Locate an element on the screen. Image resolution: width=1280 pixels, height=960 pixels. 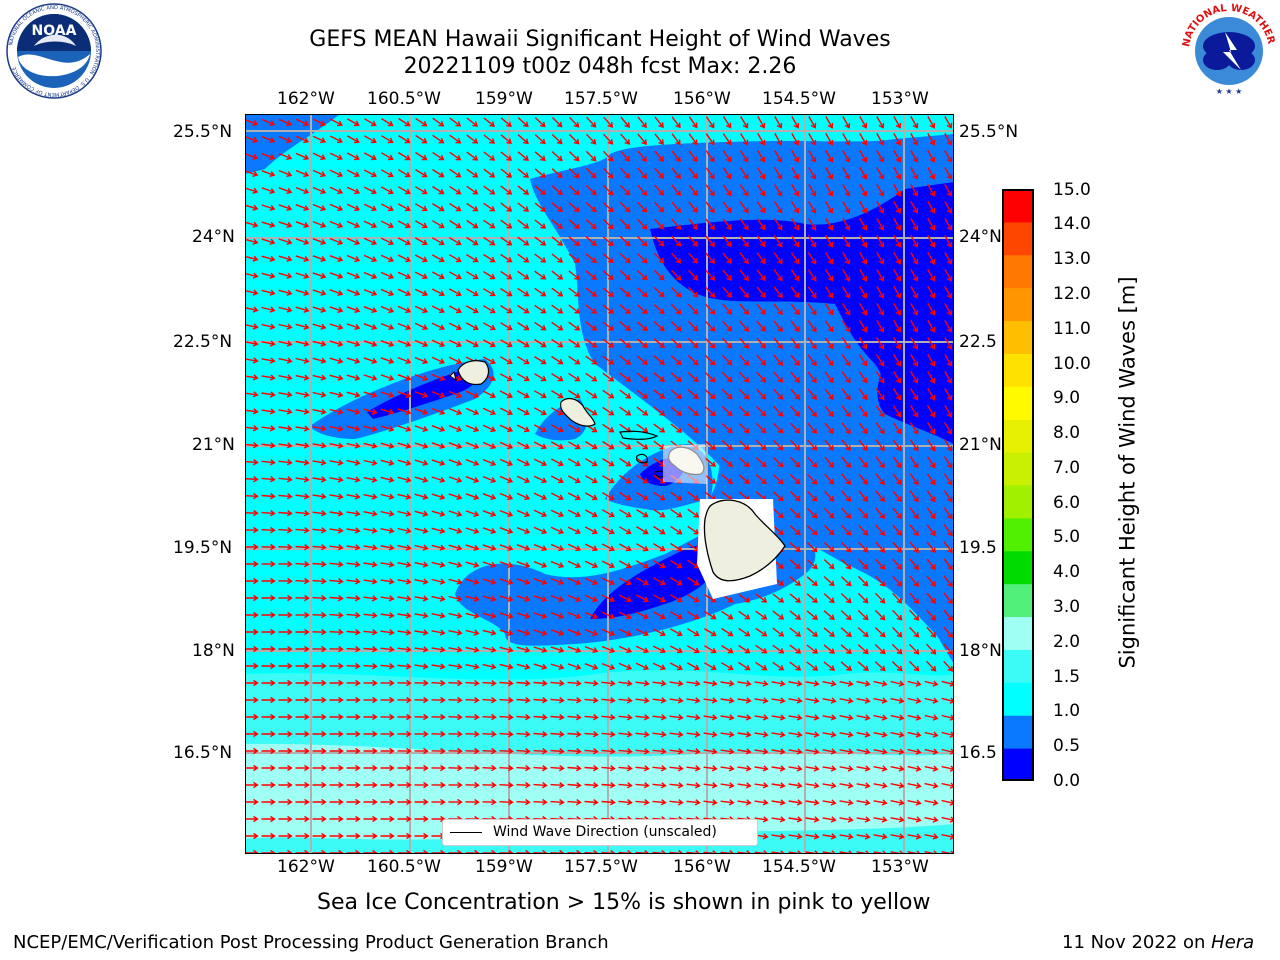
lon-tick-bottom: 160.5°W is located at coordinates (404, 867).